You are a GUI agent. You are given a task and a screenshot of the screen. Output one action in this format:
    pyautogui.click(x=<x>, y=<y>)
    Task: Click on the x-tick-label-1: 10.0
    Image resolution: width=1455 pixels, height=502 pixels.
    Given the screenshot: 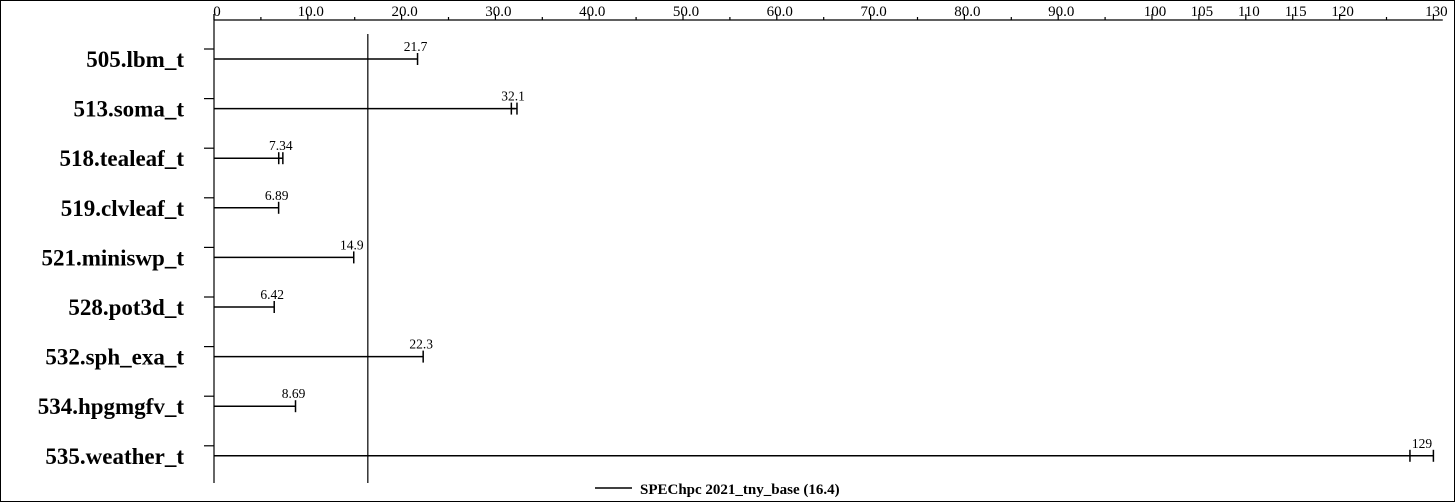 What is the action you would take?
    pyautogui.click(x=311, y=12)
    